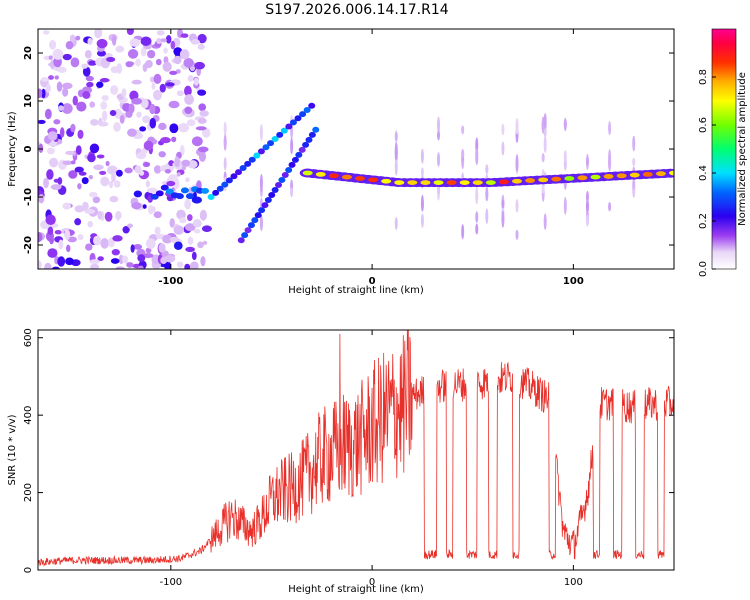 This screenshot has height=600, width=750. I want to click on y-tick-label: 10, so click(28, 101).